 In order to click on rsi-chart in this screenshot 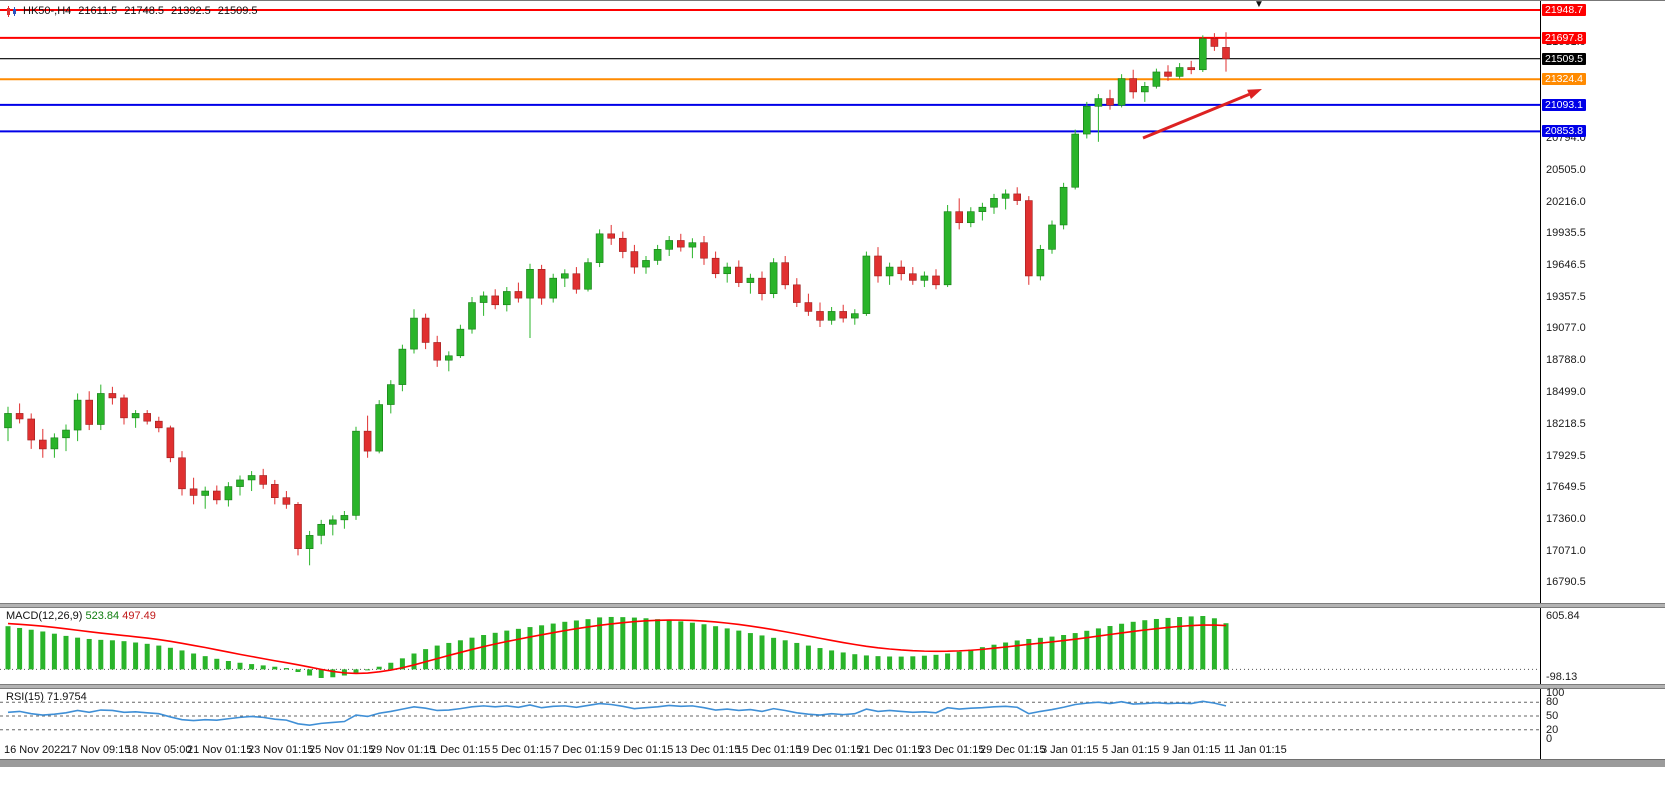, I will do `click(770, 715)`.